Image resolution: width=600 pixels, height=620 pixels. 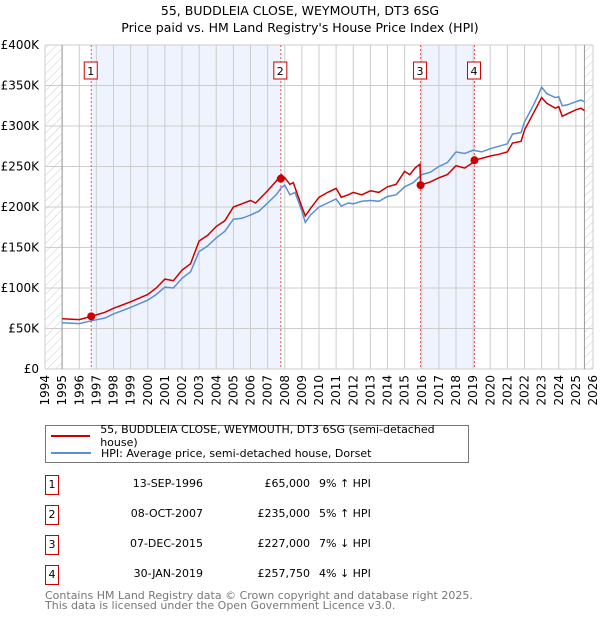 I want to click on legend-swatch-red, so click(x=71, y=436).